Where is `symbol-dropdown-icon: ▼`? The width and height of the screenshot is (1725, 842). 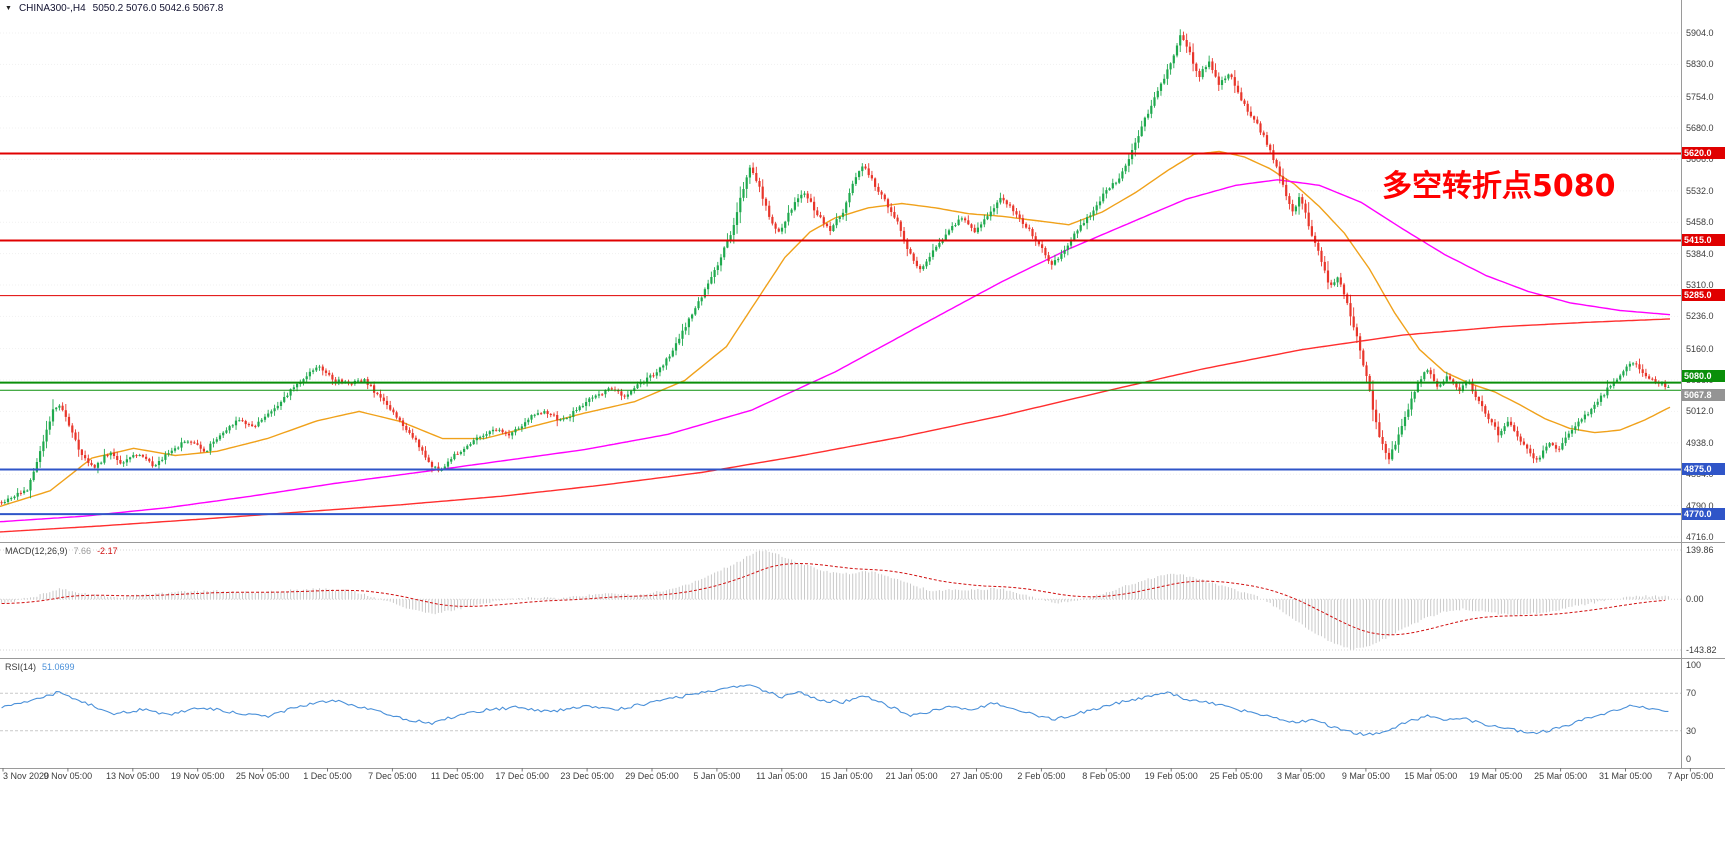 symbol-dropdown-icon: ▼ is located at coordinates (8, 8).